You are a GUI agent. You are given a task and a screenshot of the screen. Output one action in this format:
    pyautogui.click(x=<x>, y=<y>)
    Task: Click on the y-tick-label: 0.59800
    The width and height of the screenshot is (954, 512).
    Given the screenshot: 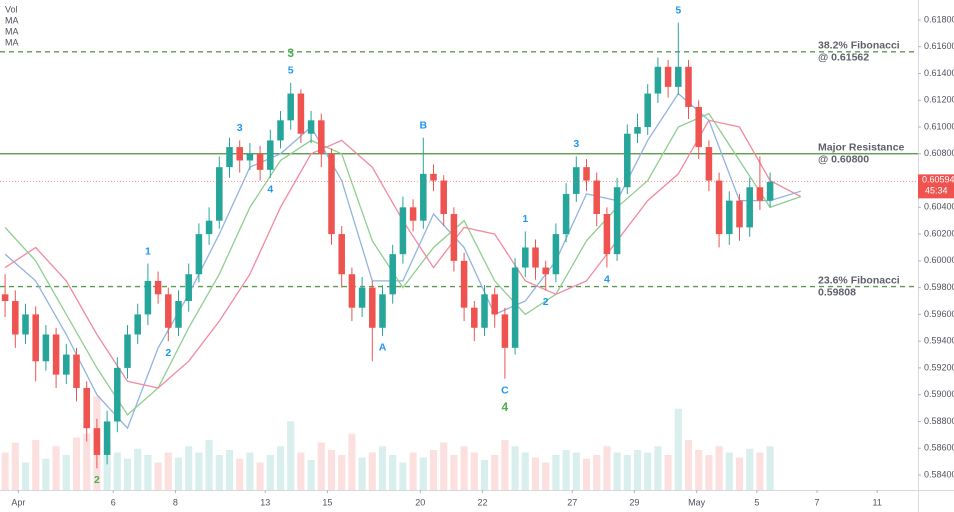 What is the action you would take?
    pyautogui.click(x=939, y=287)
    